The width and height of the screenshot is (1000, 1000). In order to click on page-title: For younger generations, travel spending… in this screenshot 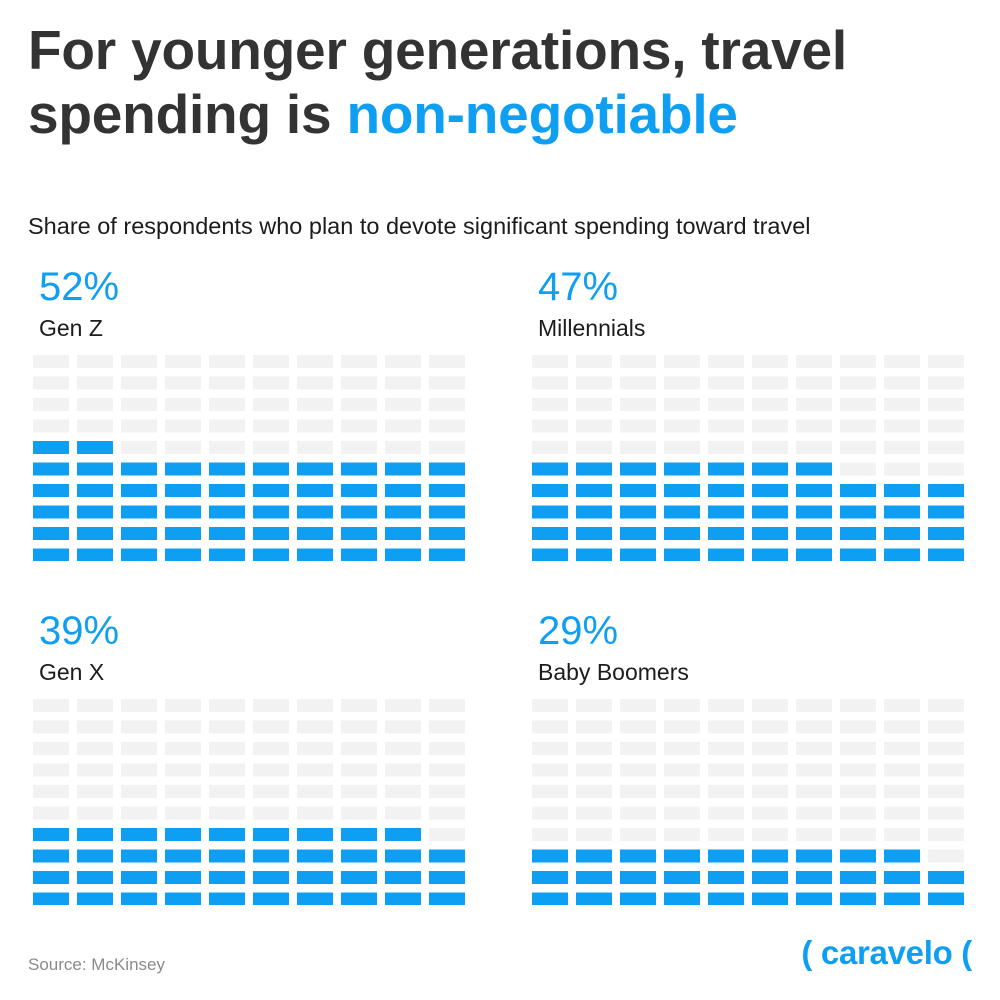, I will do `click(508, 82)`.